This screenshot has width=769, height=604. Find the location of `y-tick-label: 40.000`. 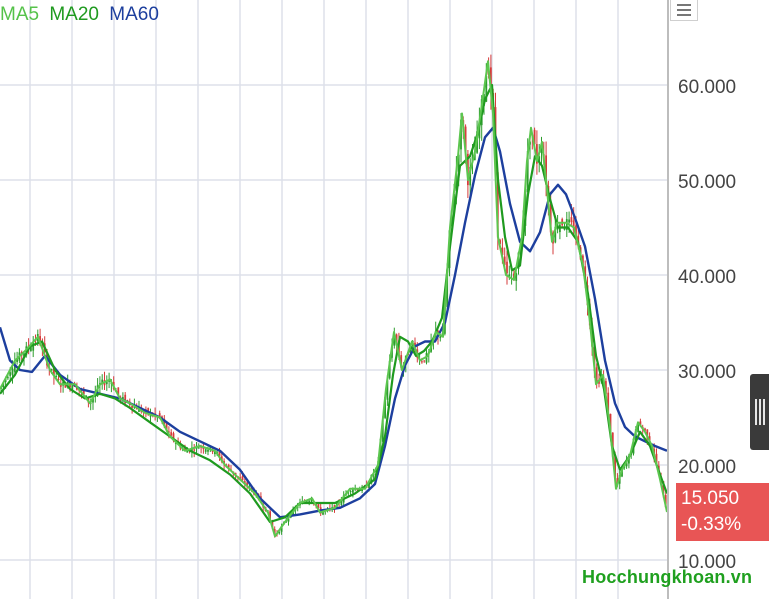

y-tick-label: 40.000 is located at coordinates (707, 277).